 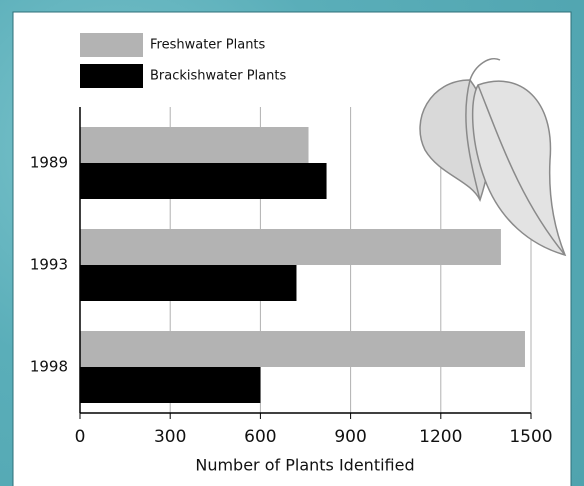 I want to click on x-tick-label: 600, so click(x=260, y=437).